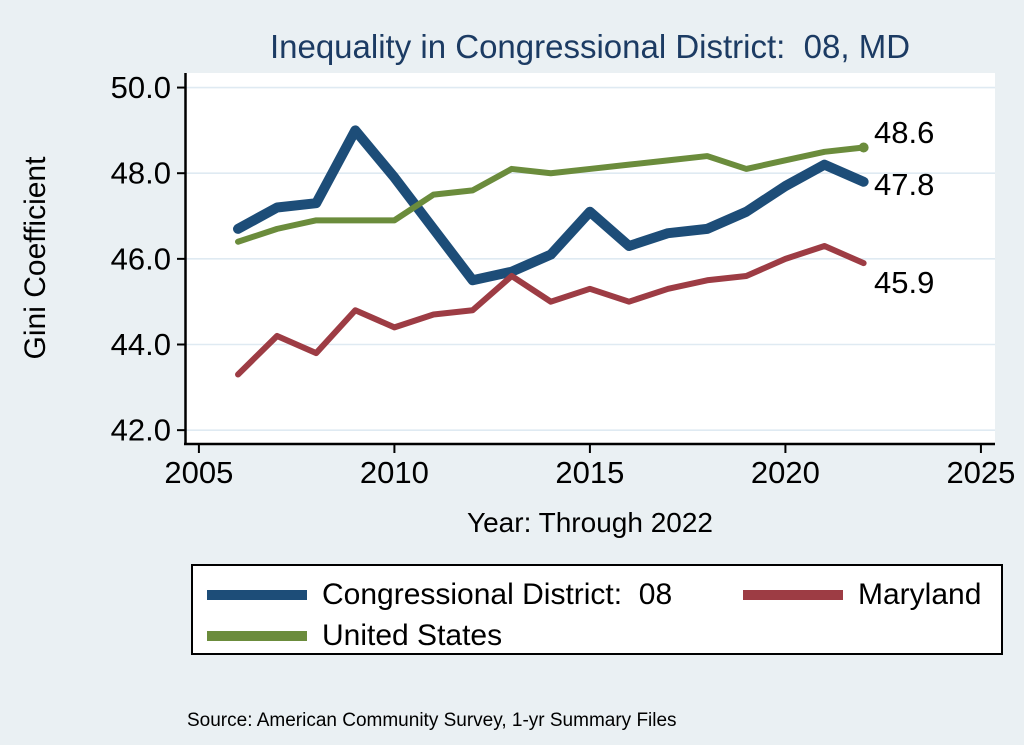 The image size is (1024, 745). Describe the element at coordinates (141, 173) in the screenshot. I see `y-tick-label: 48.0` at that location.